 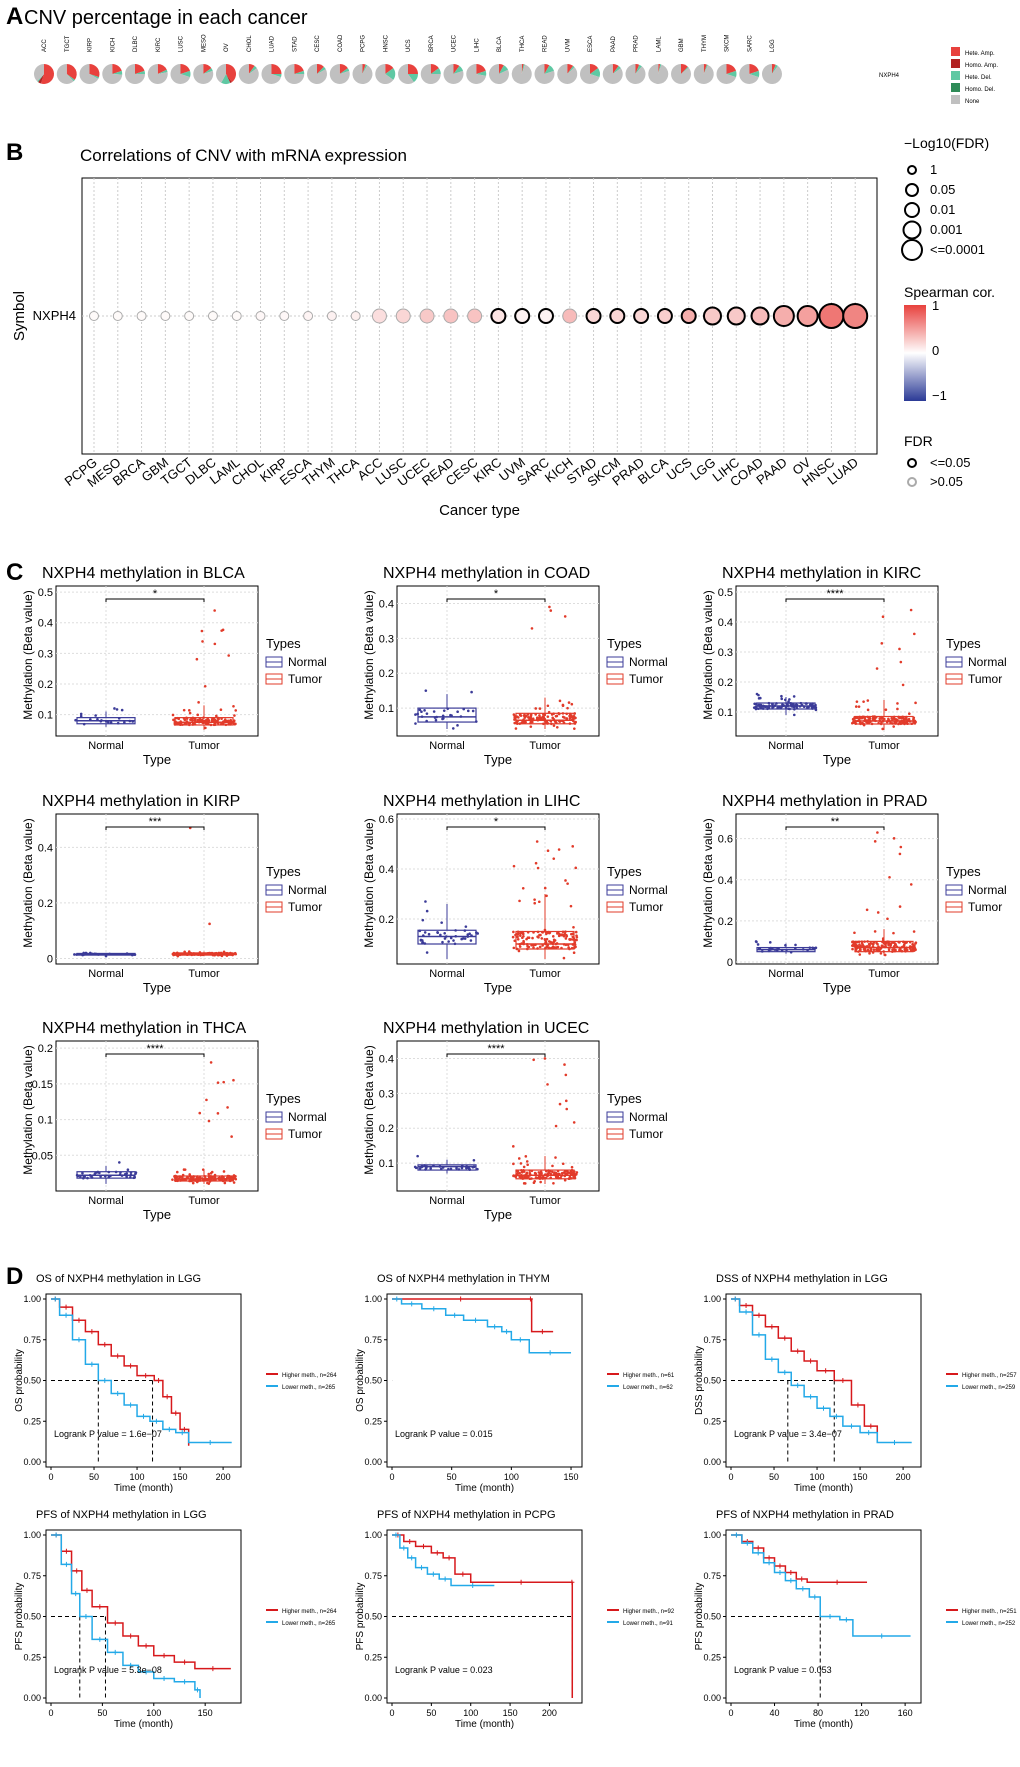 What do you see at coordinates (823, 1724) in the screenshot?
I see `x-axis-label: Time (month)` at bounding box center [823, 1724].